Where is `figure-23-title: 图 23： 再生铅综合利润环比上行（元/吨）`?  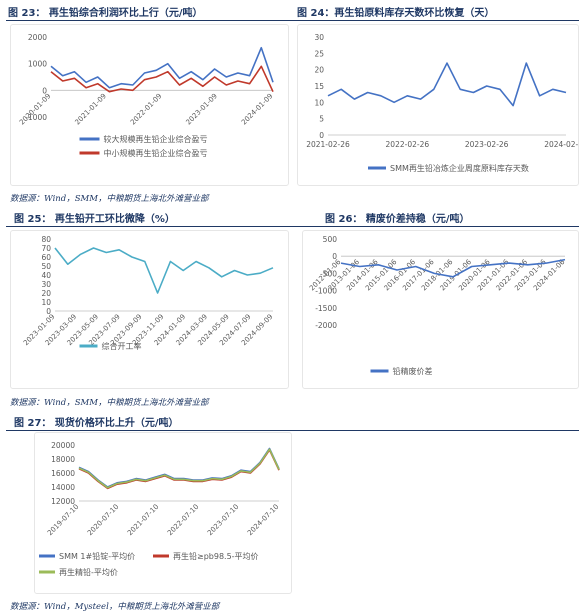
figure-23-title: 图 23： 再生铅综合利润环比上行（元/吨） is located at coordinates (105, 13).